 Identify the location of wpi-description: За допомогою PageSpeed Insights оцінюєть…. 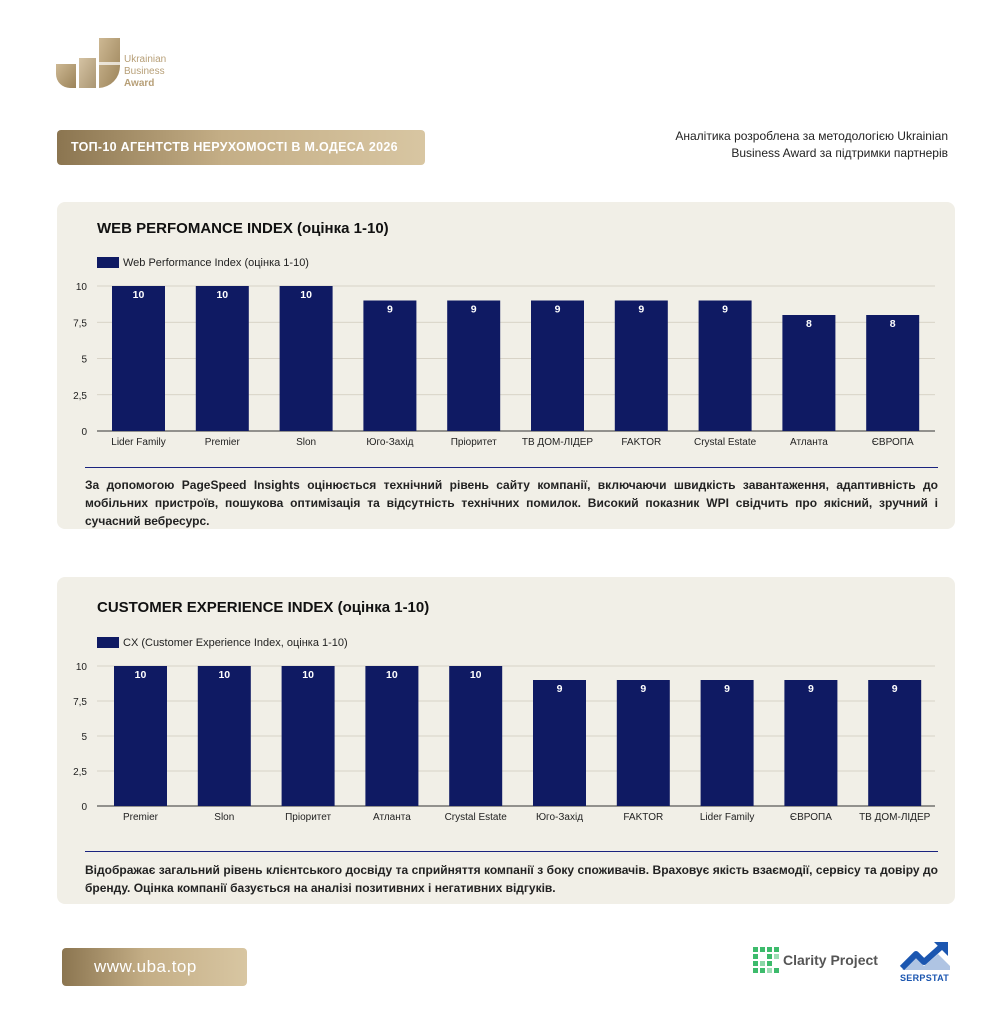
(511, 503).